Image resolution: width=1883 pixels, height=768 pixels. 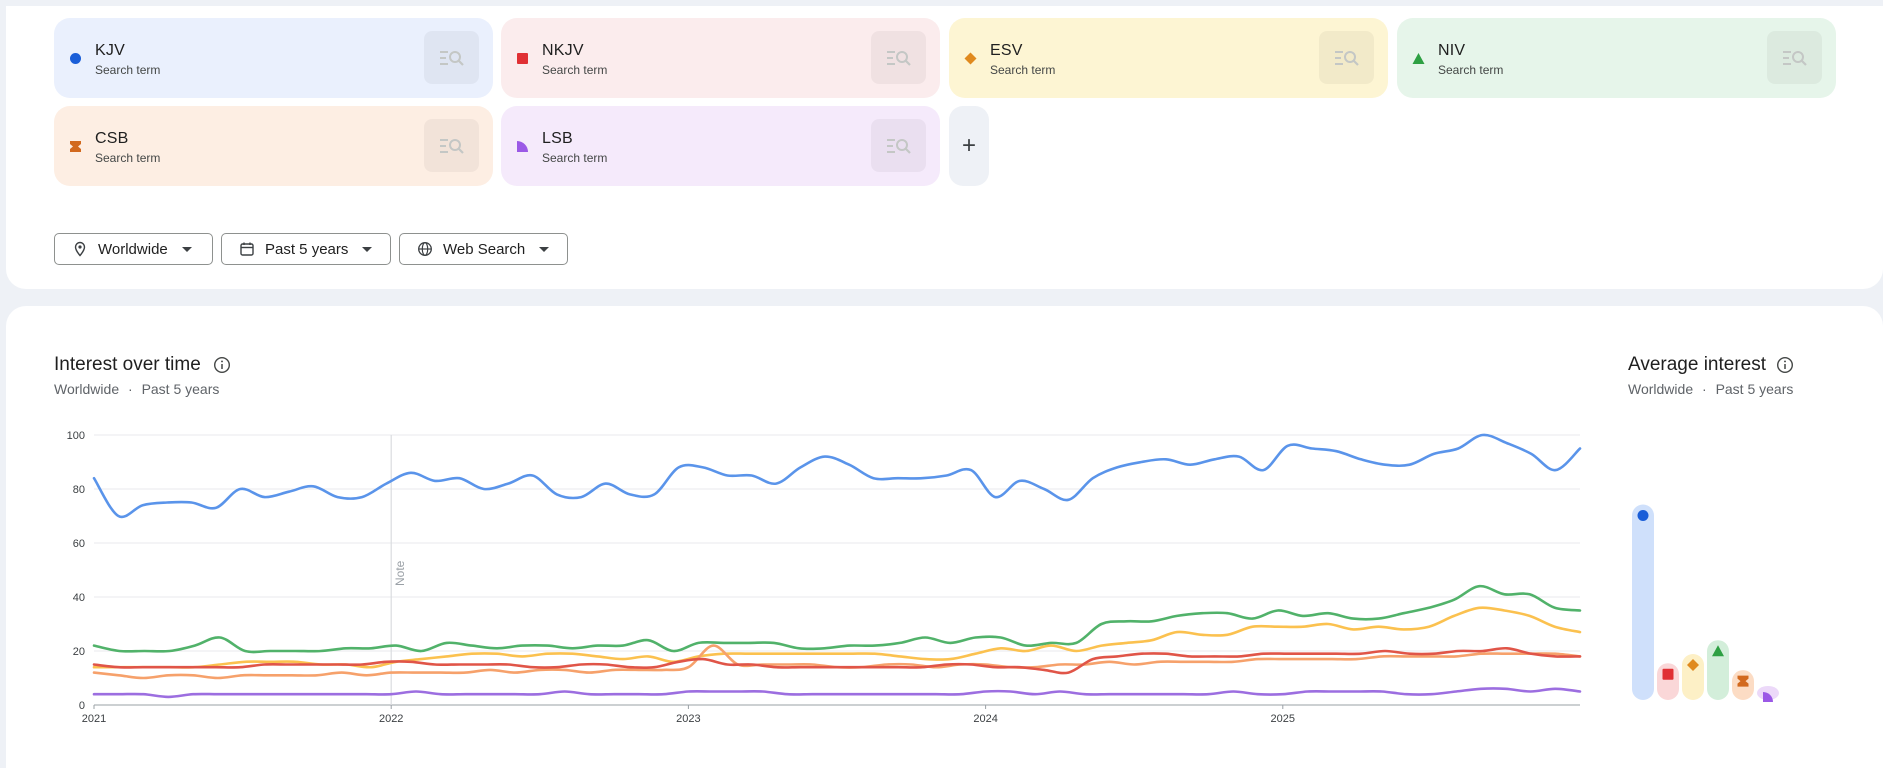 What do you see at coordinates (837, 619) in the screenshot?
I see `series-line-niv` at bounding box center [837, 619].